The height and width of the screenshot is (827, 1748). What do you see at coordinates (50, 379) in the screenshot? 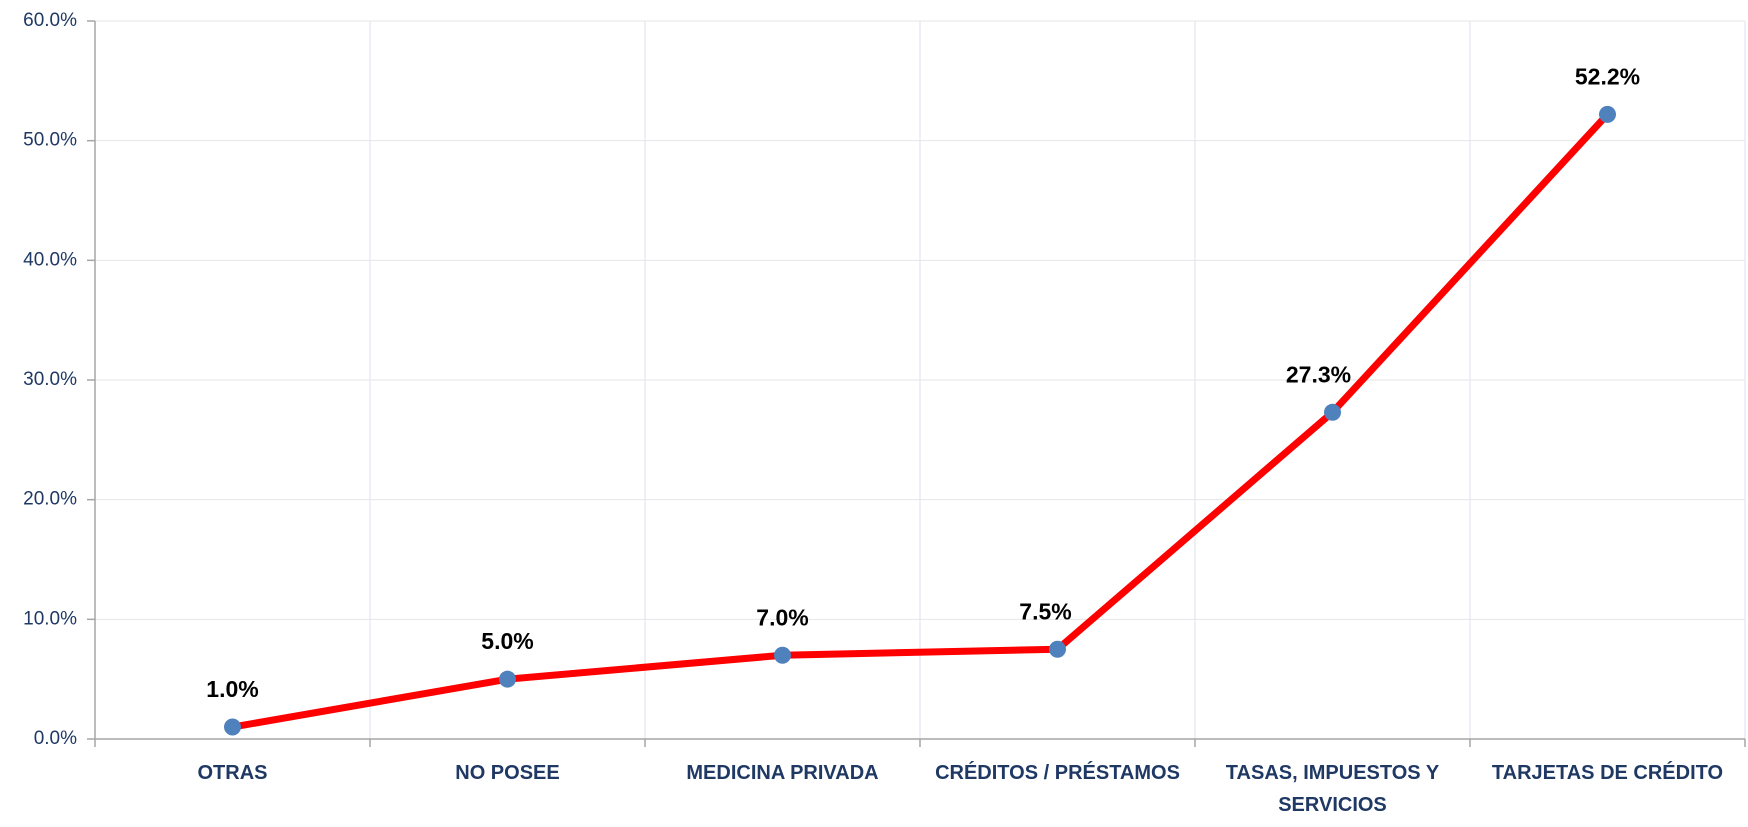
I see `y-tick-label: 30.0%` at bounding box center [50, 379].